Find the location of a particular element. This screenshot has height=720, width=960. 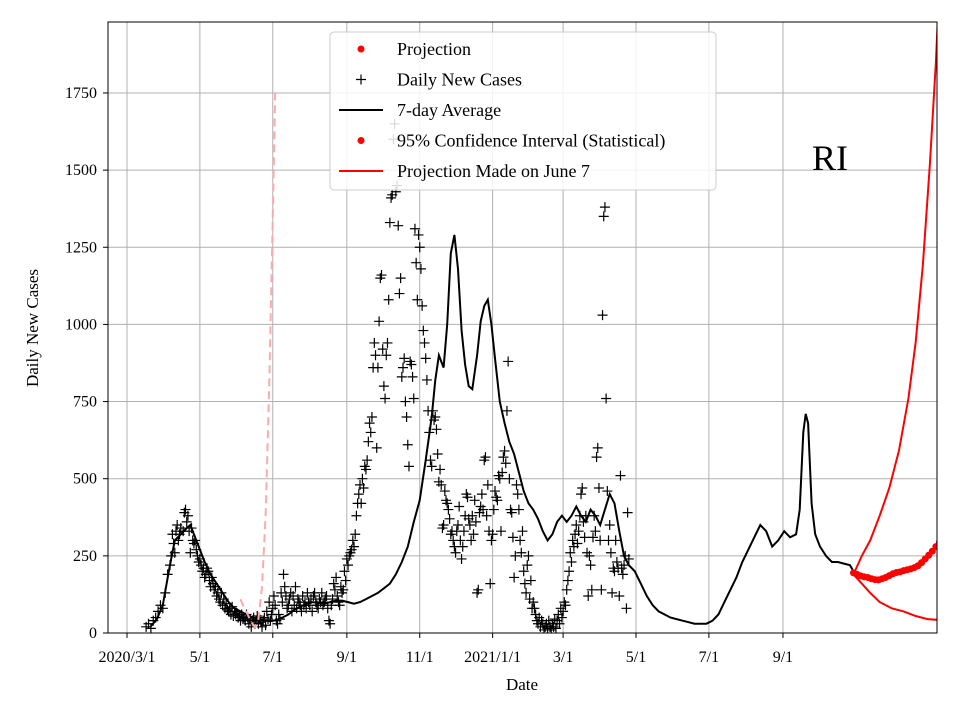

y-tick-label: 0 is located at coordinates (93, 633).